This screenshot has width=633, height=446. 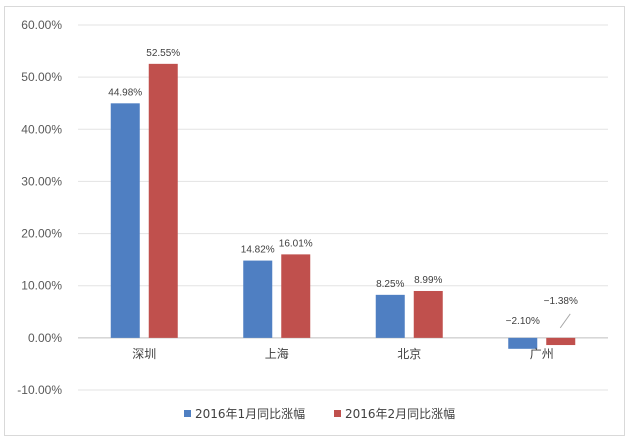 What do you see at coordinates (39, 390) in the screenshot?
I see `y-tick-label: -10.00%` at bounding box center [39, 390].